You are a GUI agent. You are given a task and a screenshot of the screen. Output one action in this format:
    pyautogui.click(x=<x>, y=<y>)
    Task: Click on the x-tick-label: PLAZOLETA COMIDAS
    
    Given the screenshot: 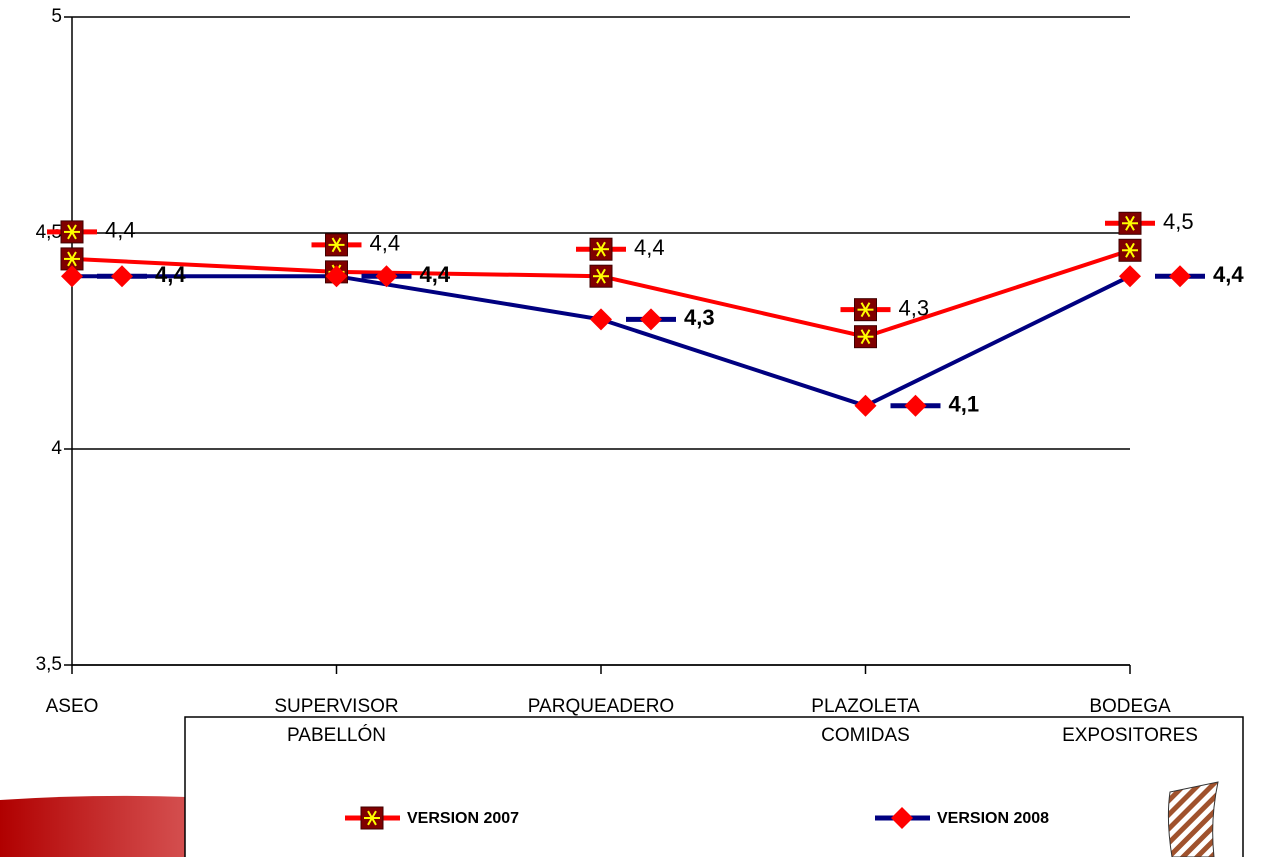 What is the action you would take?
    pyautogui.click(x=865, y=721)
    